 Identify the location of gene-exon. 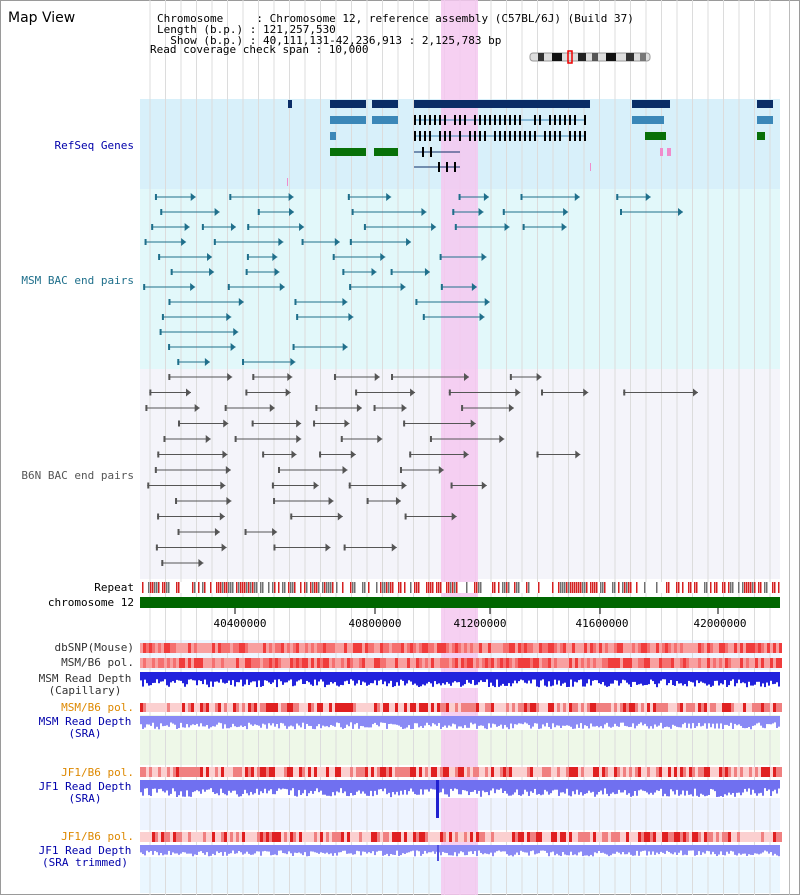
(440, 120).